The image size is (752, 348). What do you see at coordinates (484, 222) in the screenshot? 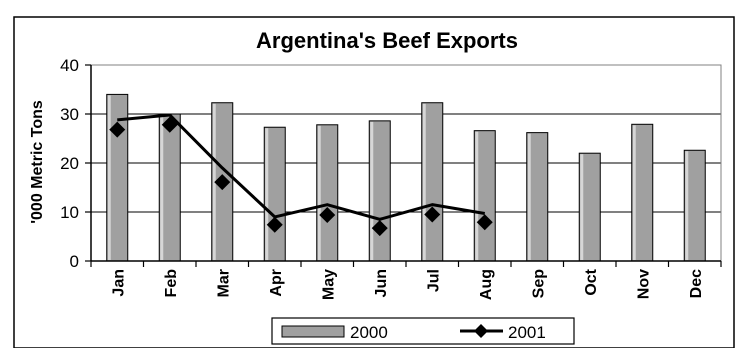
I see `marker-2001-aug` at bounding box center [484, 222].